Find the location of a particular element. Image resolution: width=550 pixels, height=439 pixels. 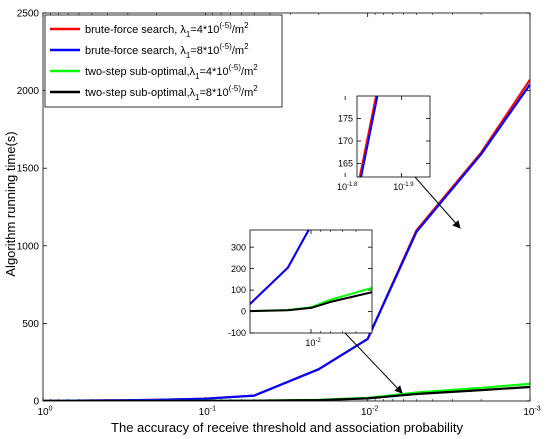

y-tick-label: 100 is located at coordinates (238, 290).